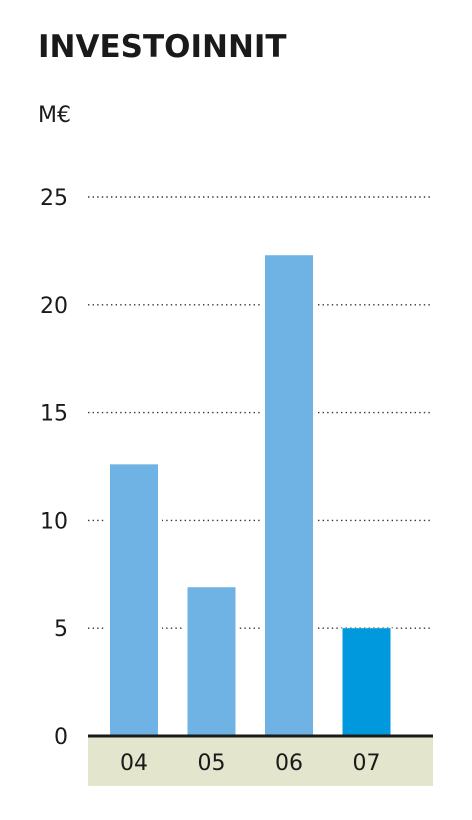  What do you see at coordinates (54, 468) in the screenshot?
I see `y-axis-ticks: 0 5 10 15 20 25` at bounding box center [54, 468].